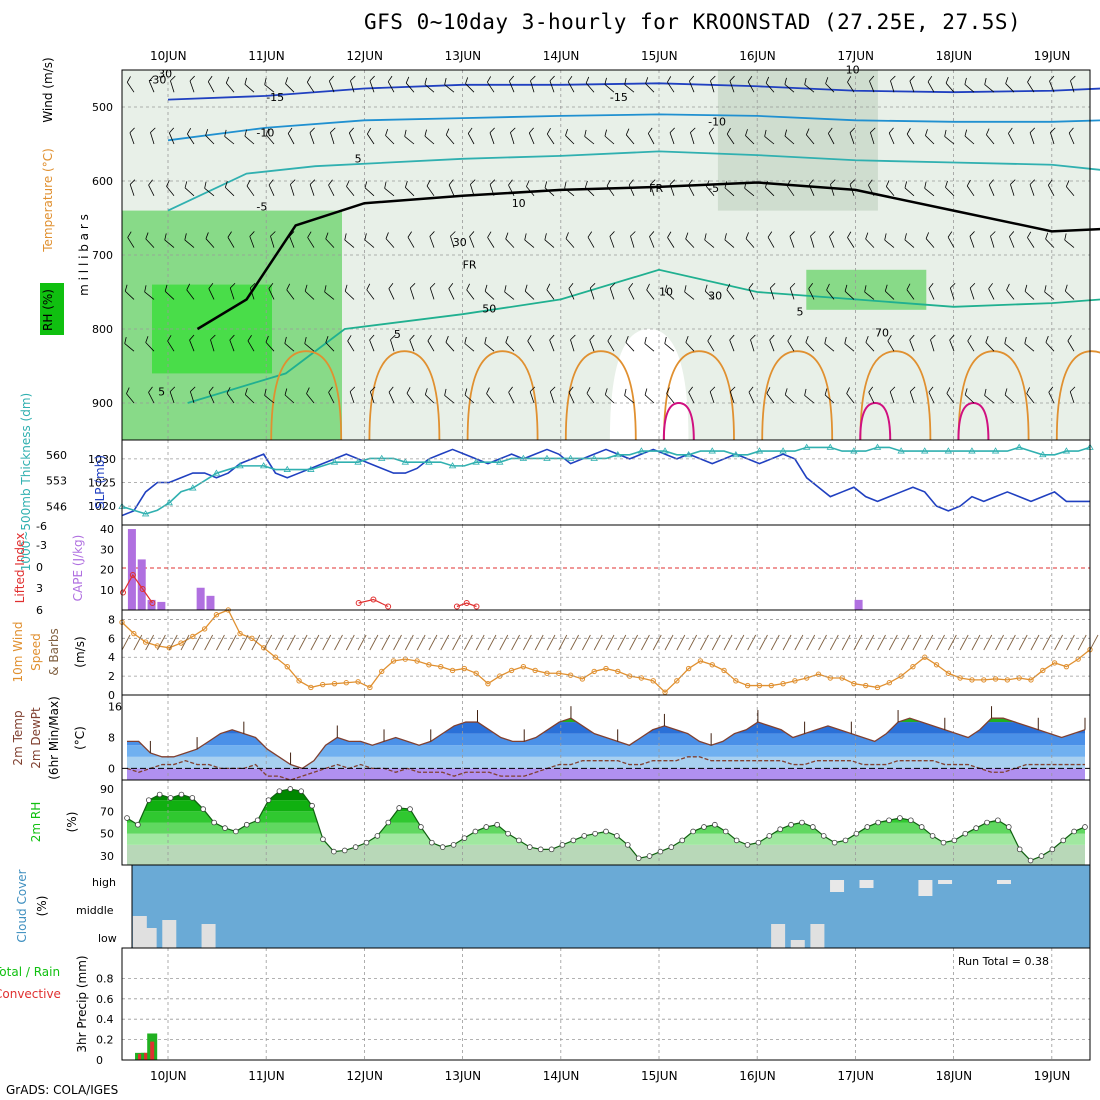 Image resolution: width=1100 pixels, height=1100 pixels. Describe the element at coordinates (757, 1076) in the screenshot. I see `date-label-bottom: 16JUN` at that location.